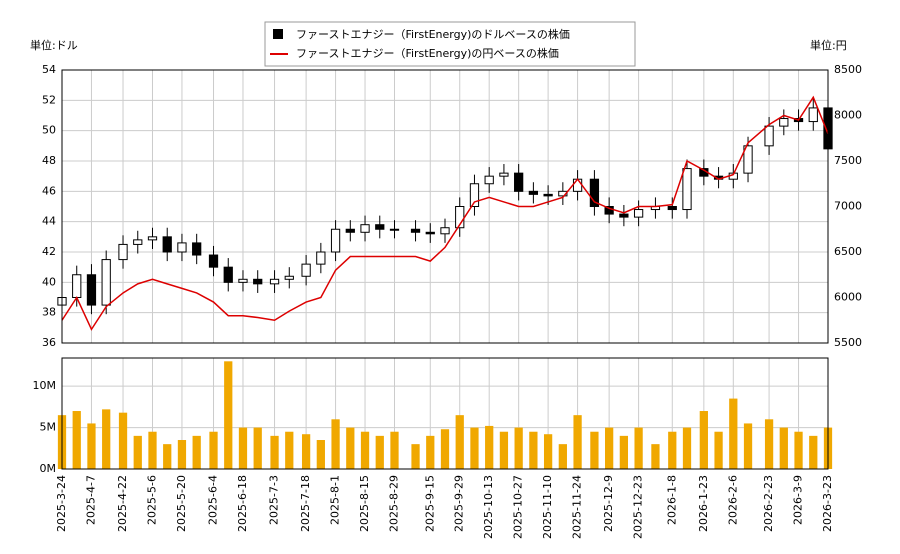 The width and height of the screenshot is (900, 554). What do you see at coordinates (488, 507) in the screenshot?
I see `x-tick-label: 2025-10-13` at bounding box center [488, 507].